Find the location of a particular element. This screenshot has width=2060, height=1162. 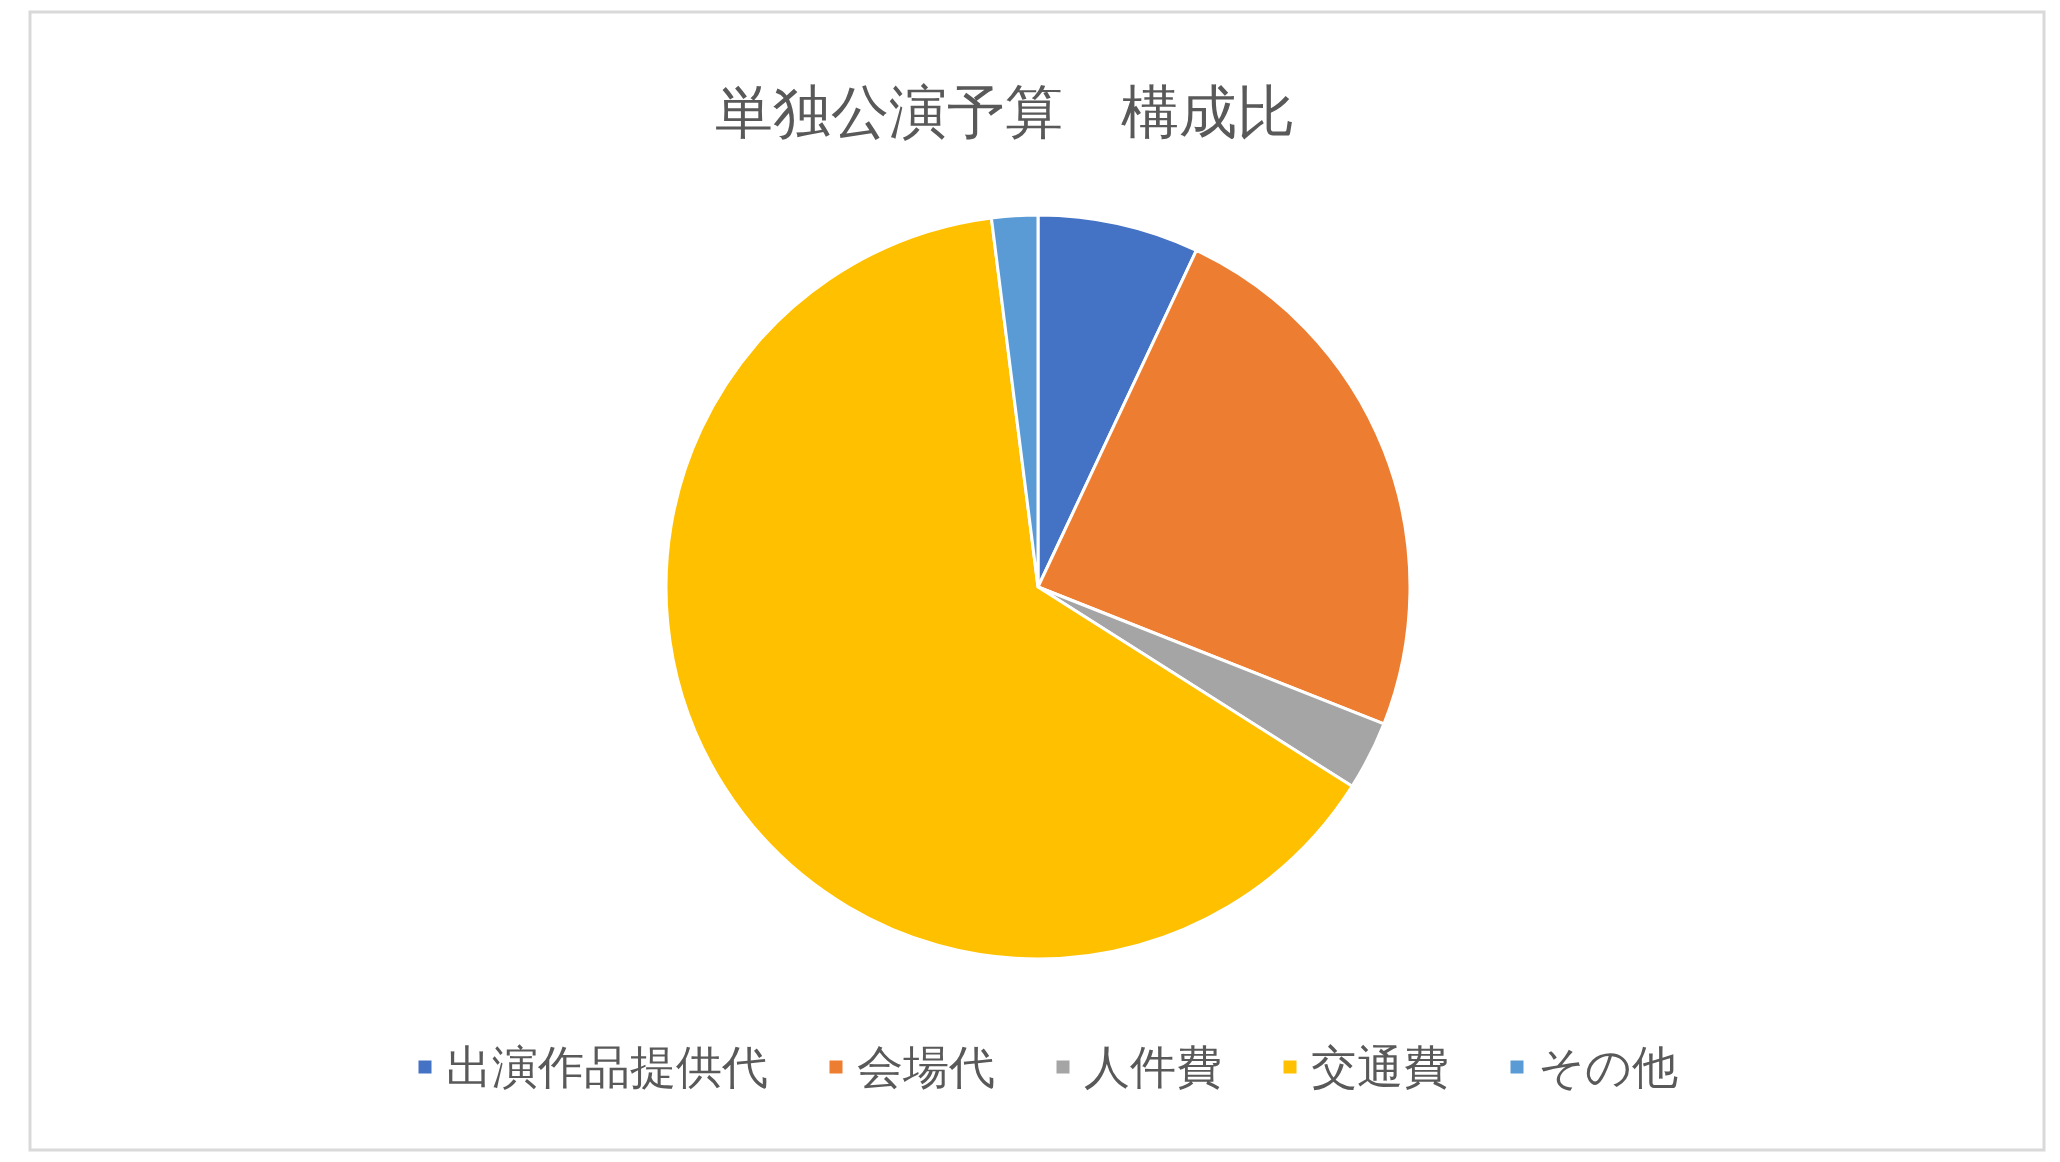

legend-label: 人件費 is located at coordinates (1152, 1067).